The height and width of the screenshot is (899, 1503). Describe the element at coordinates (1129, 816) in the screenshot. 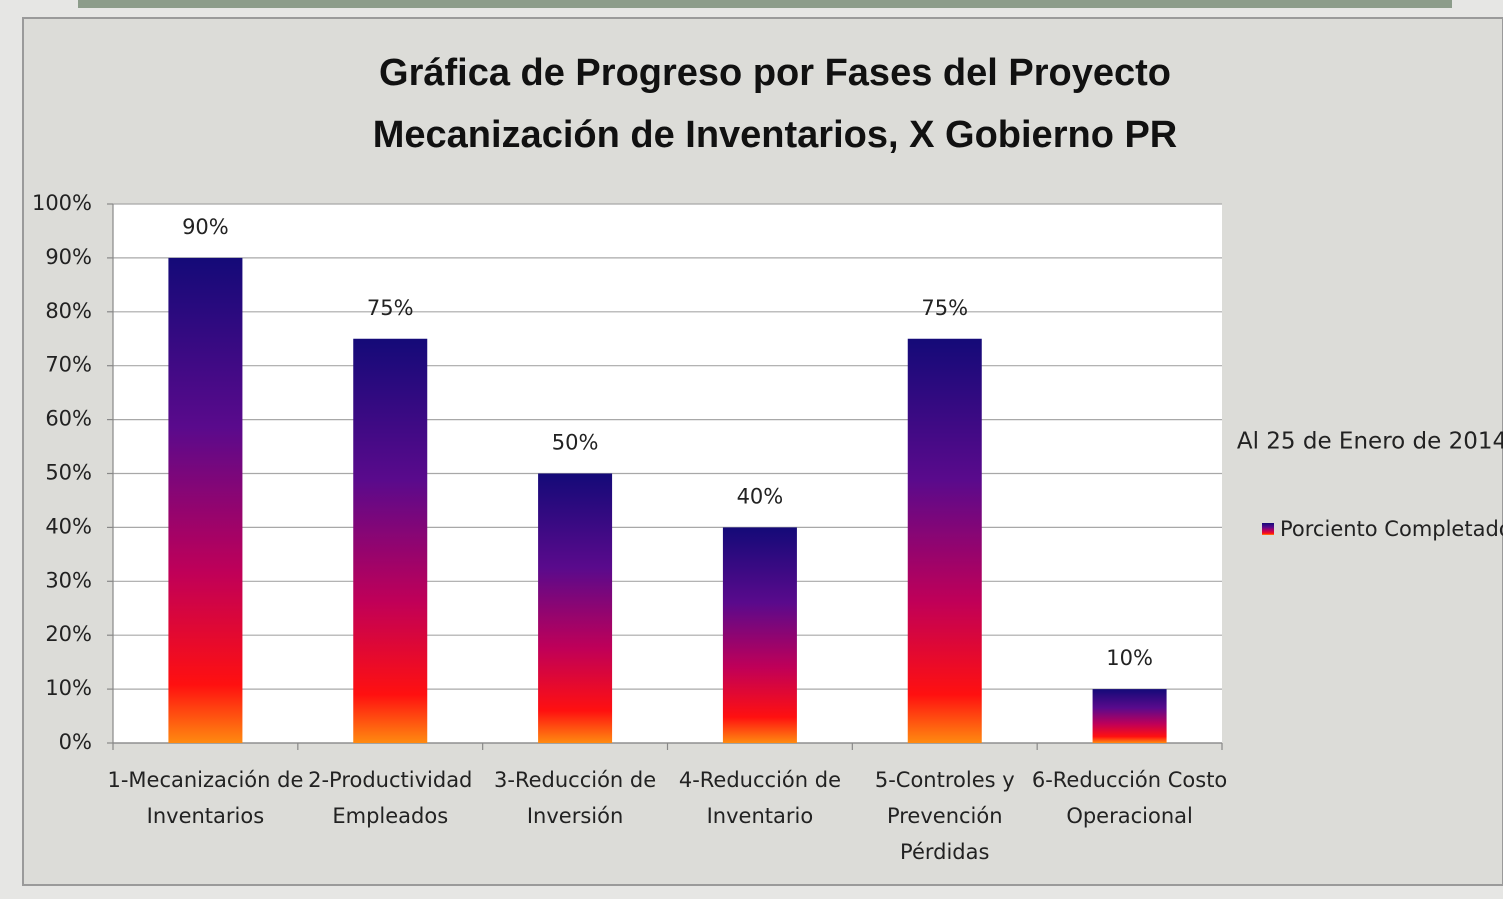

I see `x-tick-label: Operacional` at that location.